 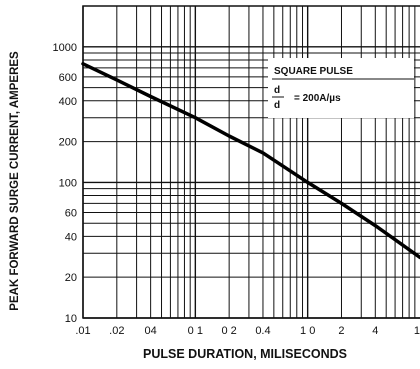 I want to click on x-tick-label: 0 2, so click(x=229, y=331).